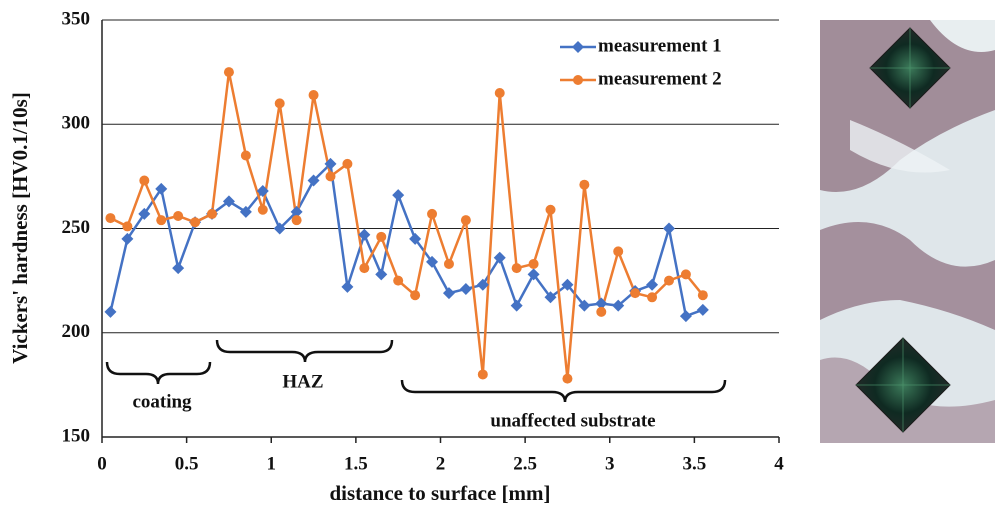  Describe the element at coordinates (302, 381) in the screenshot. I see `annotation: HAZ` at that location.